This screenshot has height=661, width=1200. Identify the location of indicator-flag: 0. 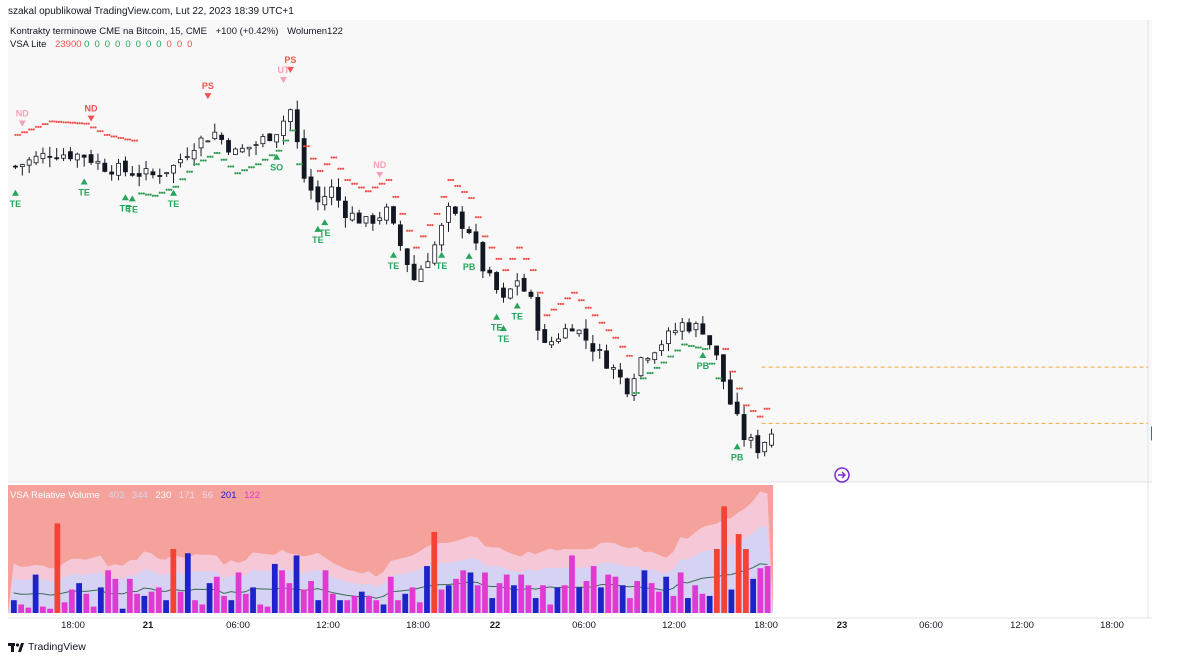
(138, 44).